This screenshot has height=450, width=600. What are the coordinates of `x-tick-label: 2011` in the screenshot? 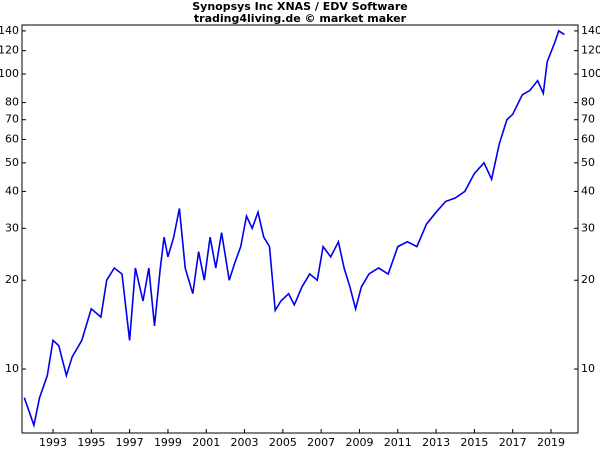 It's located at (398, 442).